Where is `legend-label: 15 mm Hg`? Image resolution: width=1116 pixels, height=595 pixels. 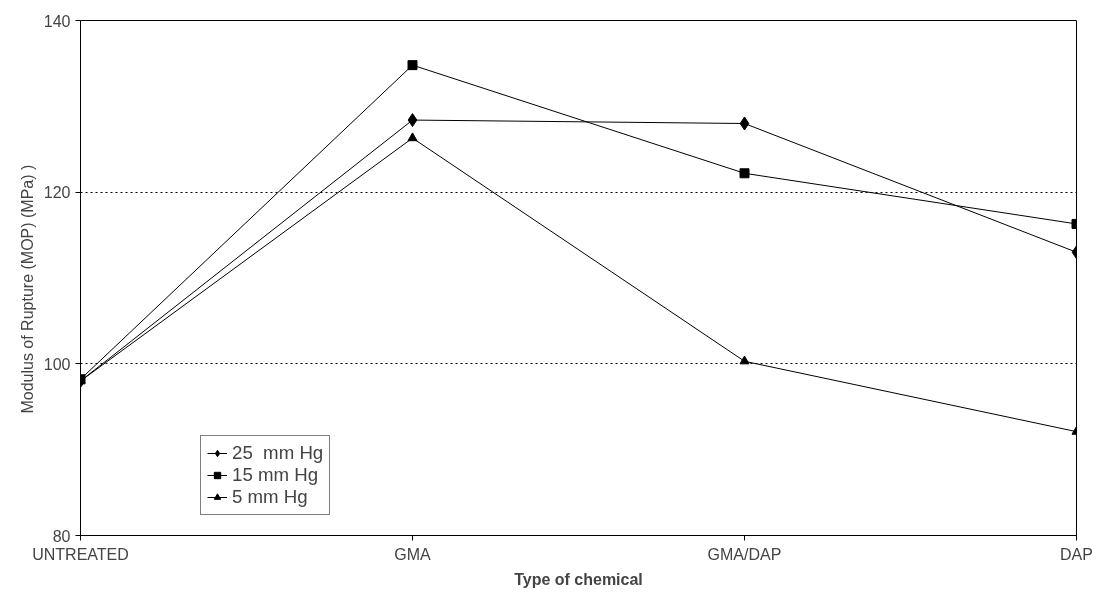
legend-label: 15 mm Hg is located at coordinates (275, 475).